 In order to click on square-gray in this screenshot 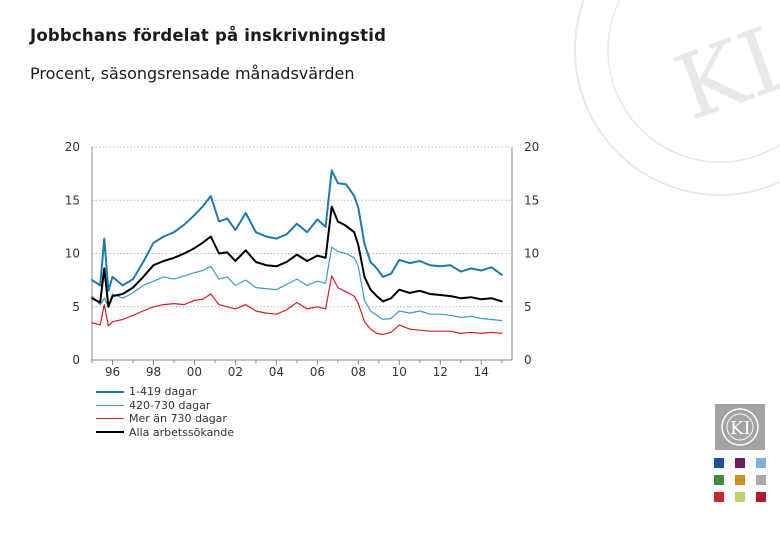, I will do `click(761, 480)`.